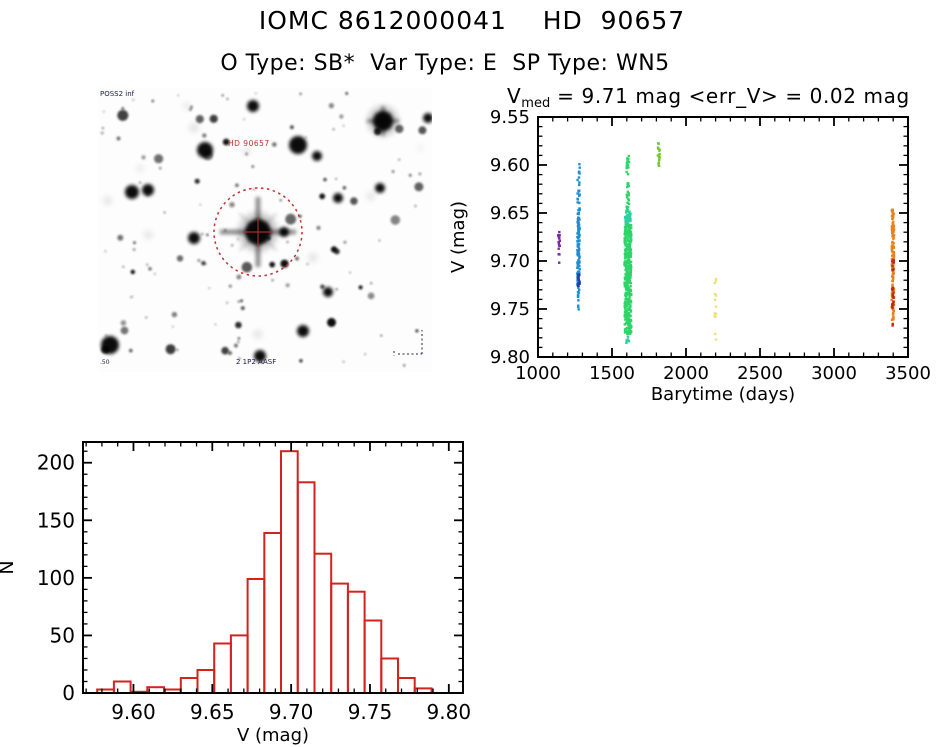 The image size is (944, 747). What do you see at coordinates (449, 712) in the screenshot?
I see `x-tick-label: 9.80` at bounding box center [449, 712].